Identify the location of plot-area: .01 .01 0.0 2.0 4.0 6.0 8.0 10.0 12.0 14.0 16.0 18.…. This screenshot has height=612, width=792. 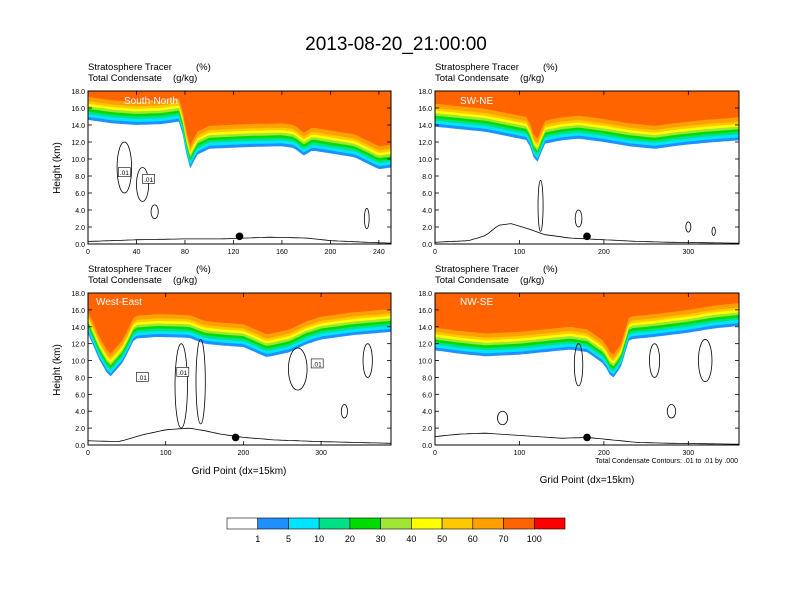
(231, 172).